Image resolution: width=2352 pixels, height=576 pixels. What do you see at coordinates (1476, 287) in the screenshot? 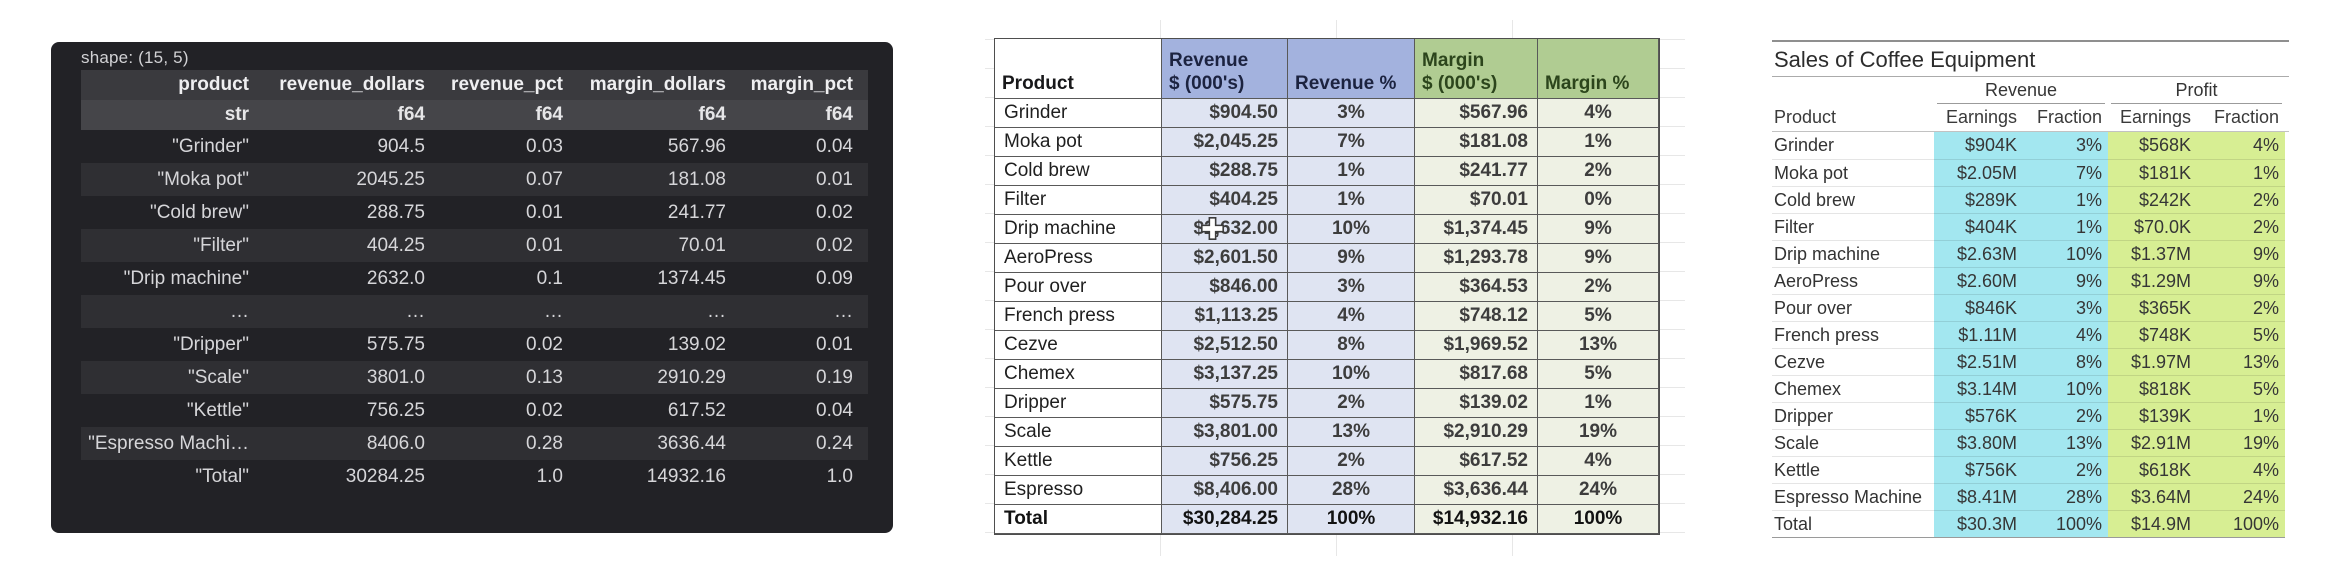
I see `spreadsheet-row-cell: $364.53` at bounding box center [1476, 287].